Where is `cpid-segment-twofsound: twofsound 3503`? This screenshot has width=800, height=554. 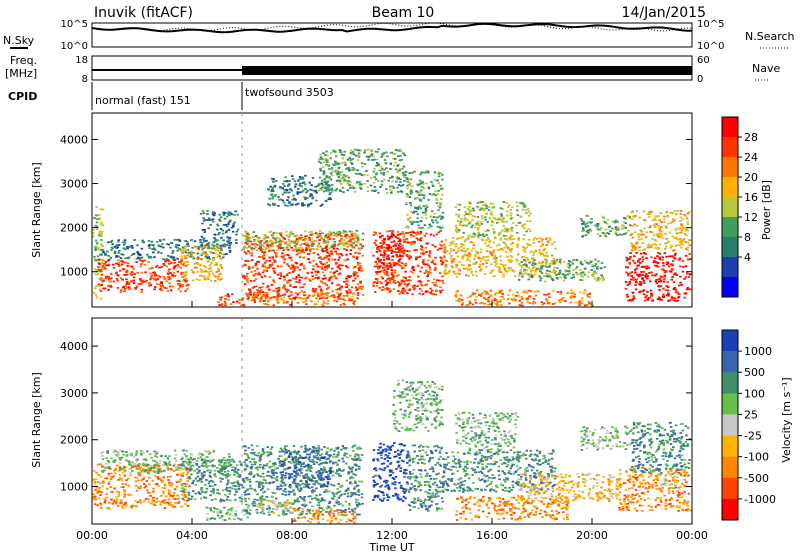
cpid-segment-twofsound: twofsound 3503 is located at coordinates (289, 92).